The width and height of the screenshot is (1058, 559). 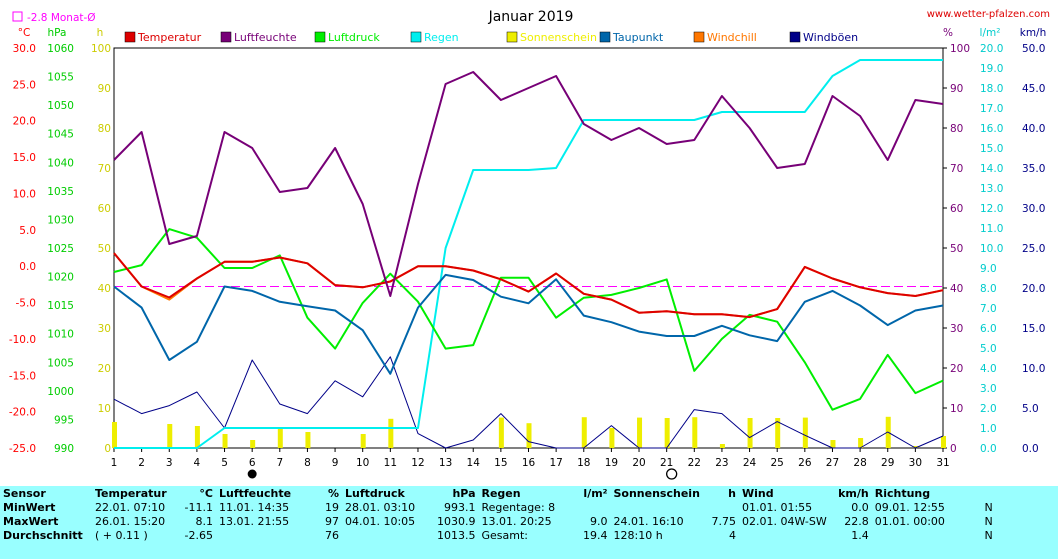 I want to click on pressure-tick-label: 1055, so click(x=60, y=78).